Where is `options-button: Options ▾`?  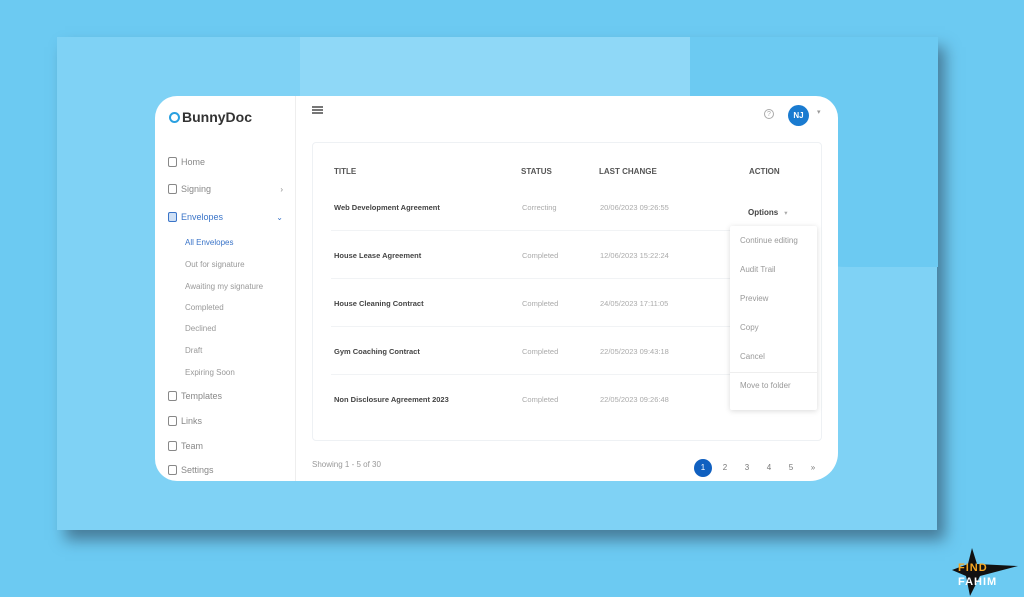
options-button: Options ▾ is located at coordinates (768, 212).